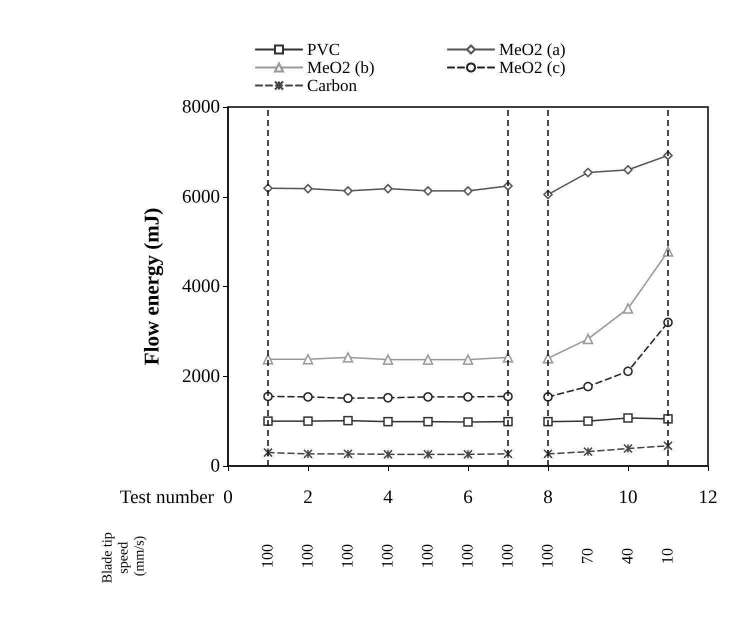  Describe the element at coordinates (124, 556) in the screenshot. I see `text: Blade tip speed (mm/s)` at that location.